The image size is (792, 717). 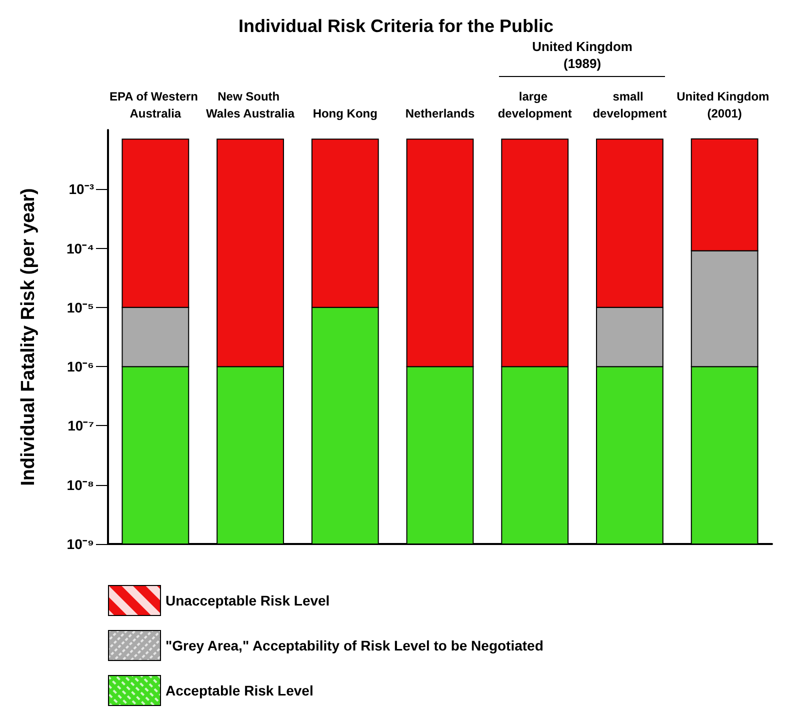 What do you see at coordinates (80, 248) in the screenshot?
I see `y-tick-label: 10⁻⁴` at bounding box center [80, 248].